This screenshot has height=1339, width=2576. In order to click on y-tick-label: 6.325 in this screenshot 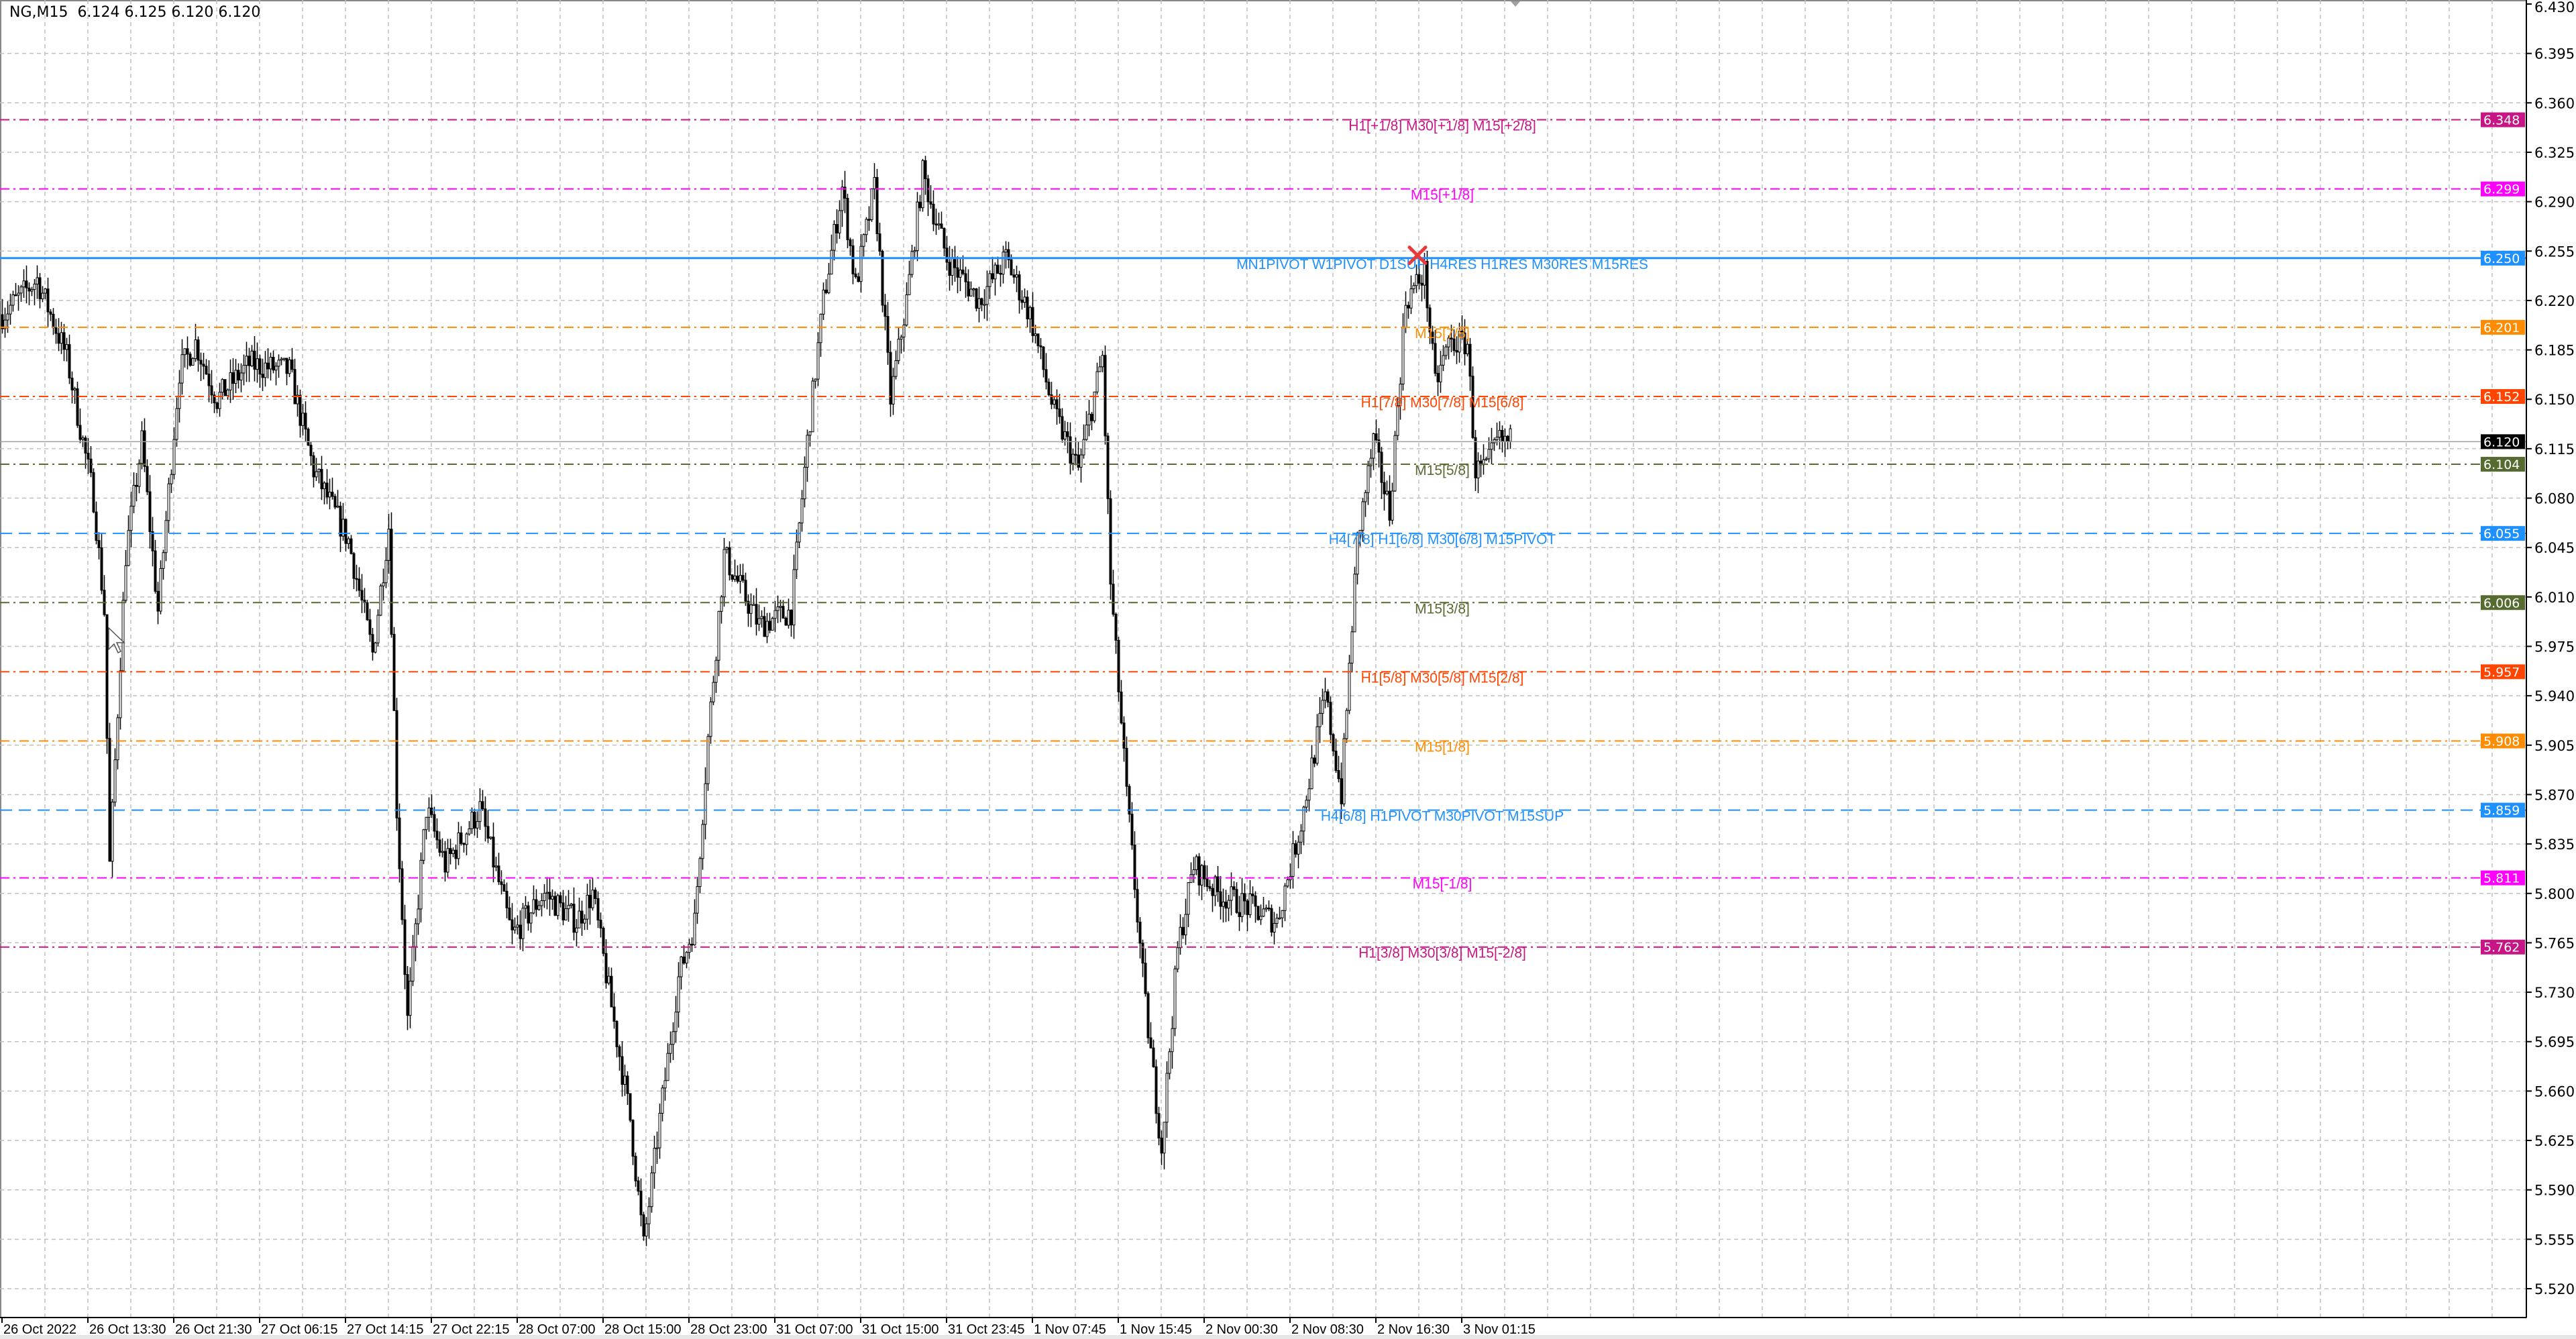, I will do `click(2554, 153)`.